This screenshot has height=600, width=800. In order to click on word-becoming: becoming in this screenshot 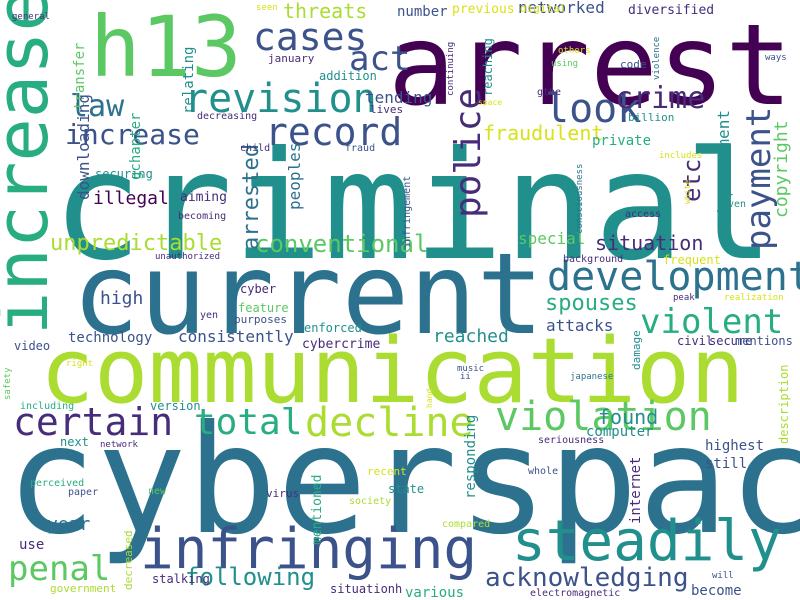, I will do `click(202, 216)`.